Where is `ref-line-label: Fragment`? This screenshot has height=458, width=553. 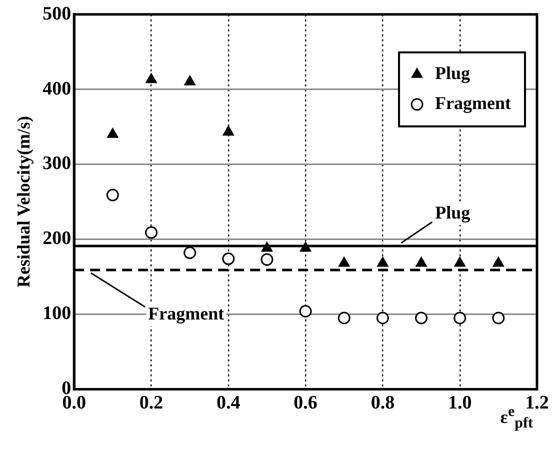 ref-line-label: Fragment is located at coordinates (186, 314).